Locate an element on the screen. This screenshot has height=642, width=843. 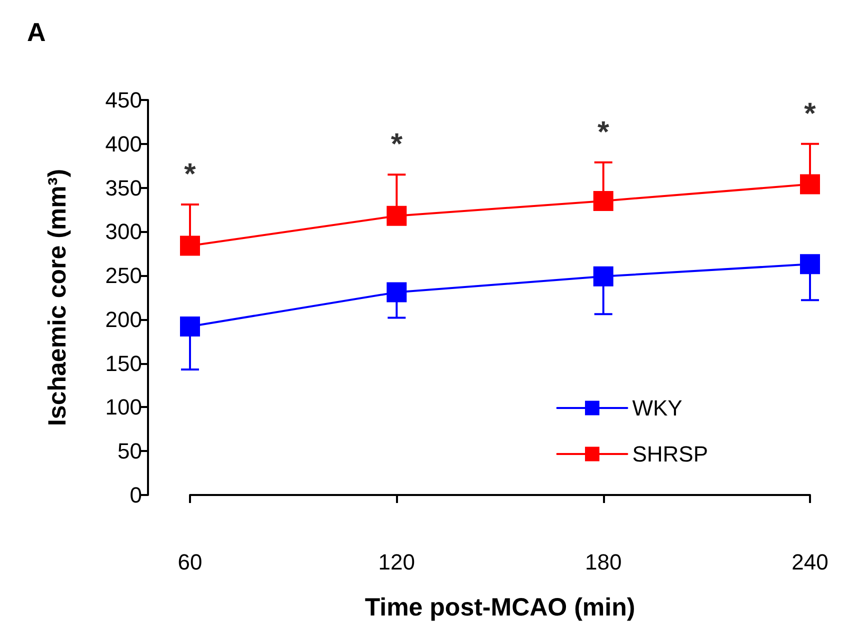
y-tick-label: 400 is located at coordinates (123, 143).